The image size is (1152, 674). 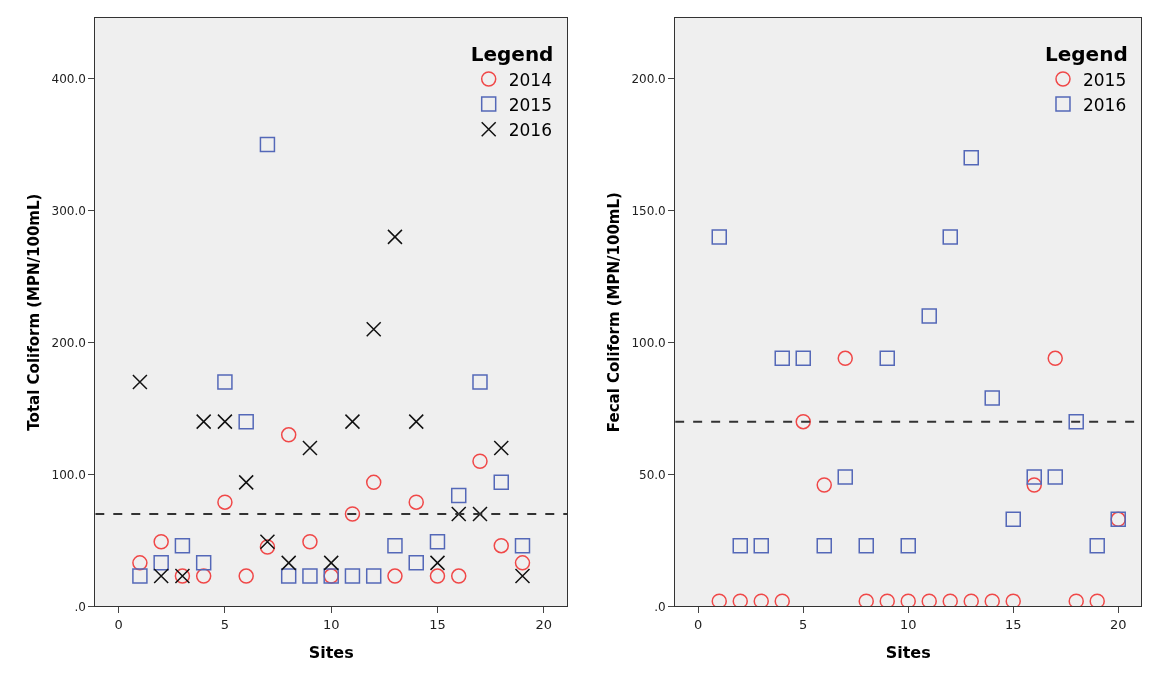 I want to click on y-tick-label: .0, so click(x=80, y=606).